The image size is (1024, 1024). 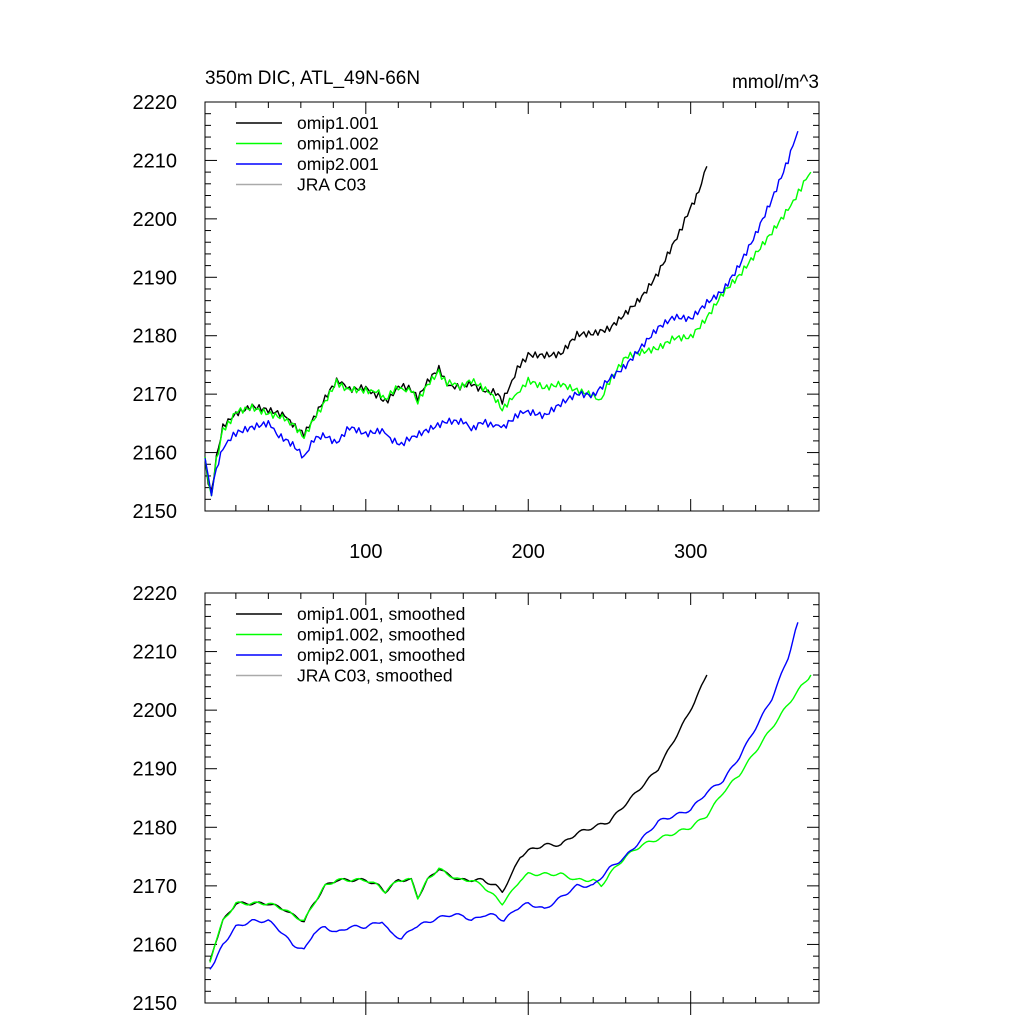 I want to click on legend-label-4: JRA C03, smoothed, so click(x=375, y=676).